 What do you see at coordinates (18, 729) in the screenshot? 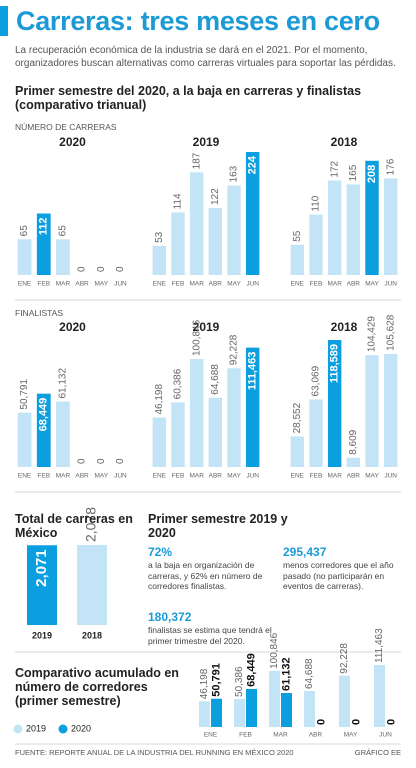
I see `legend-swatch` at bounding box center [18, 729].